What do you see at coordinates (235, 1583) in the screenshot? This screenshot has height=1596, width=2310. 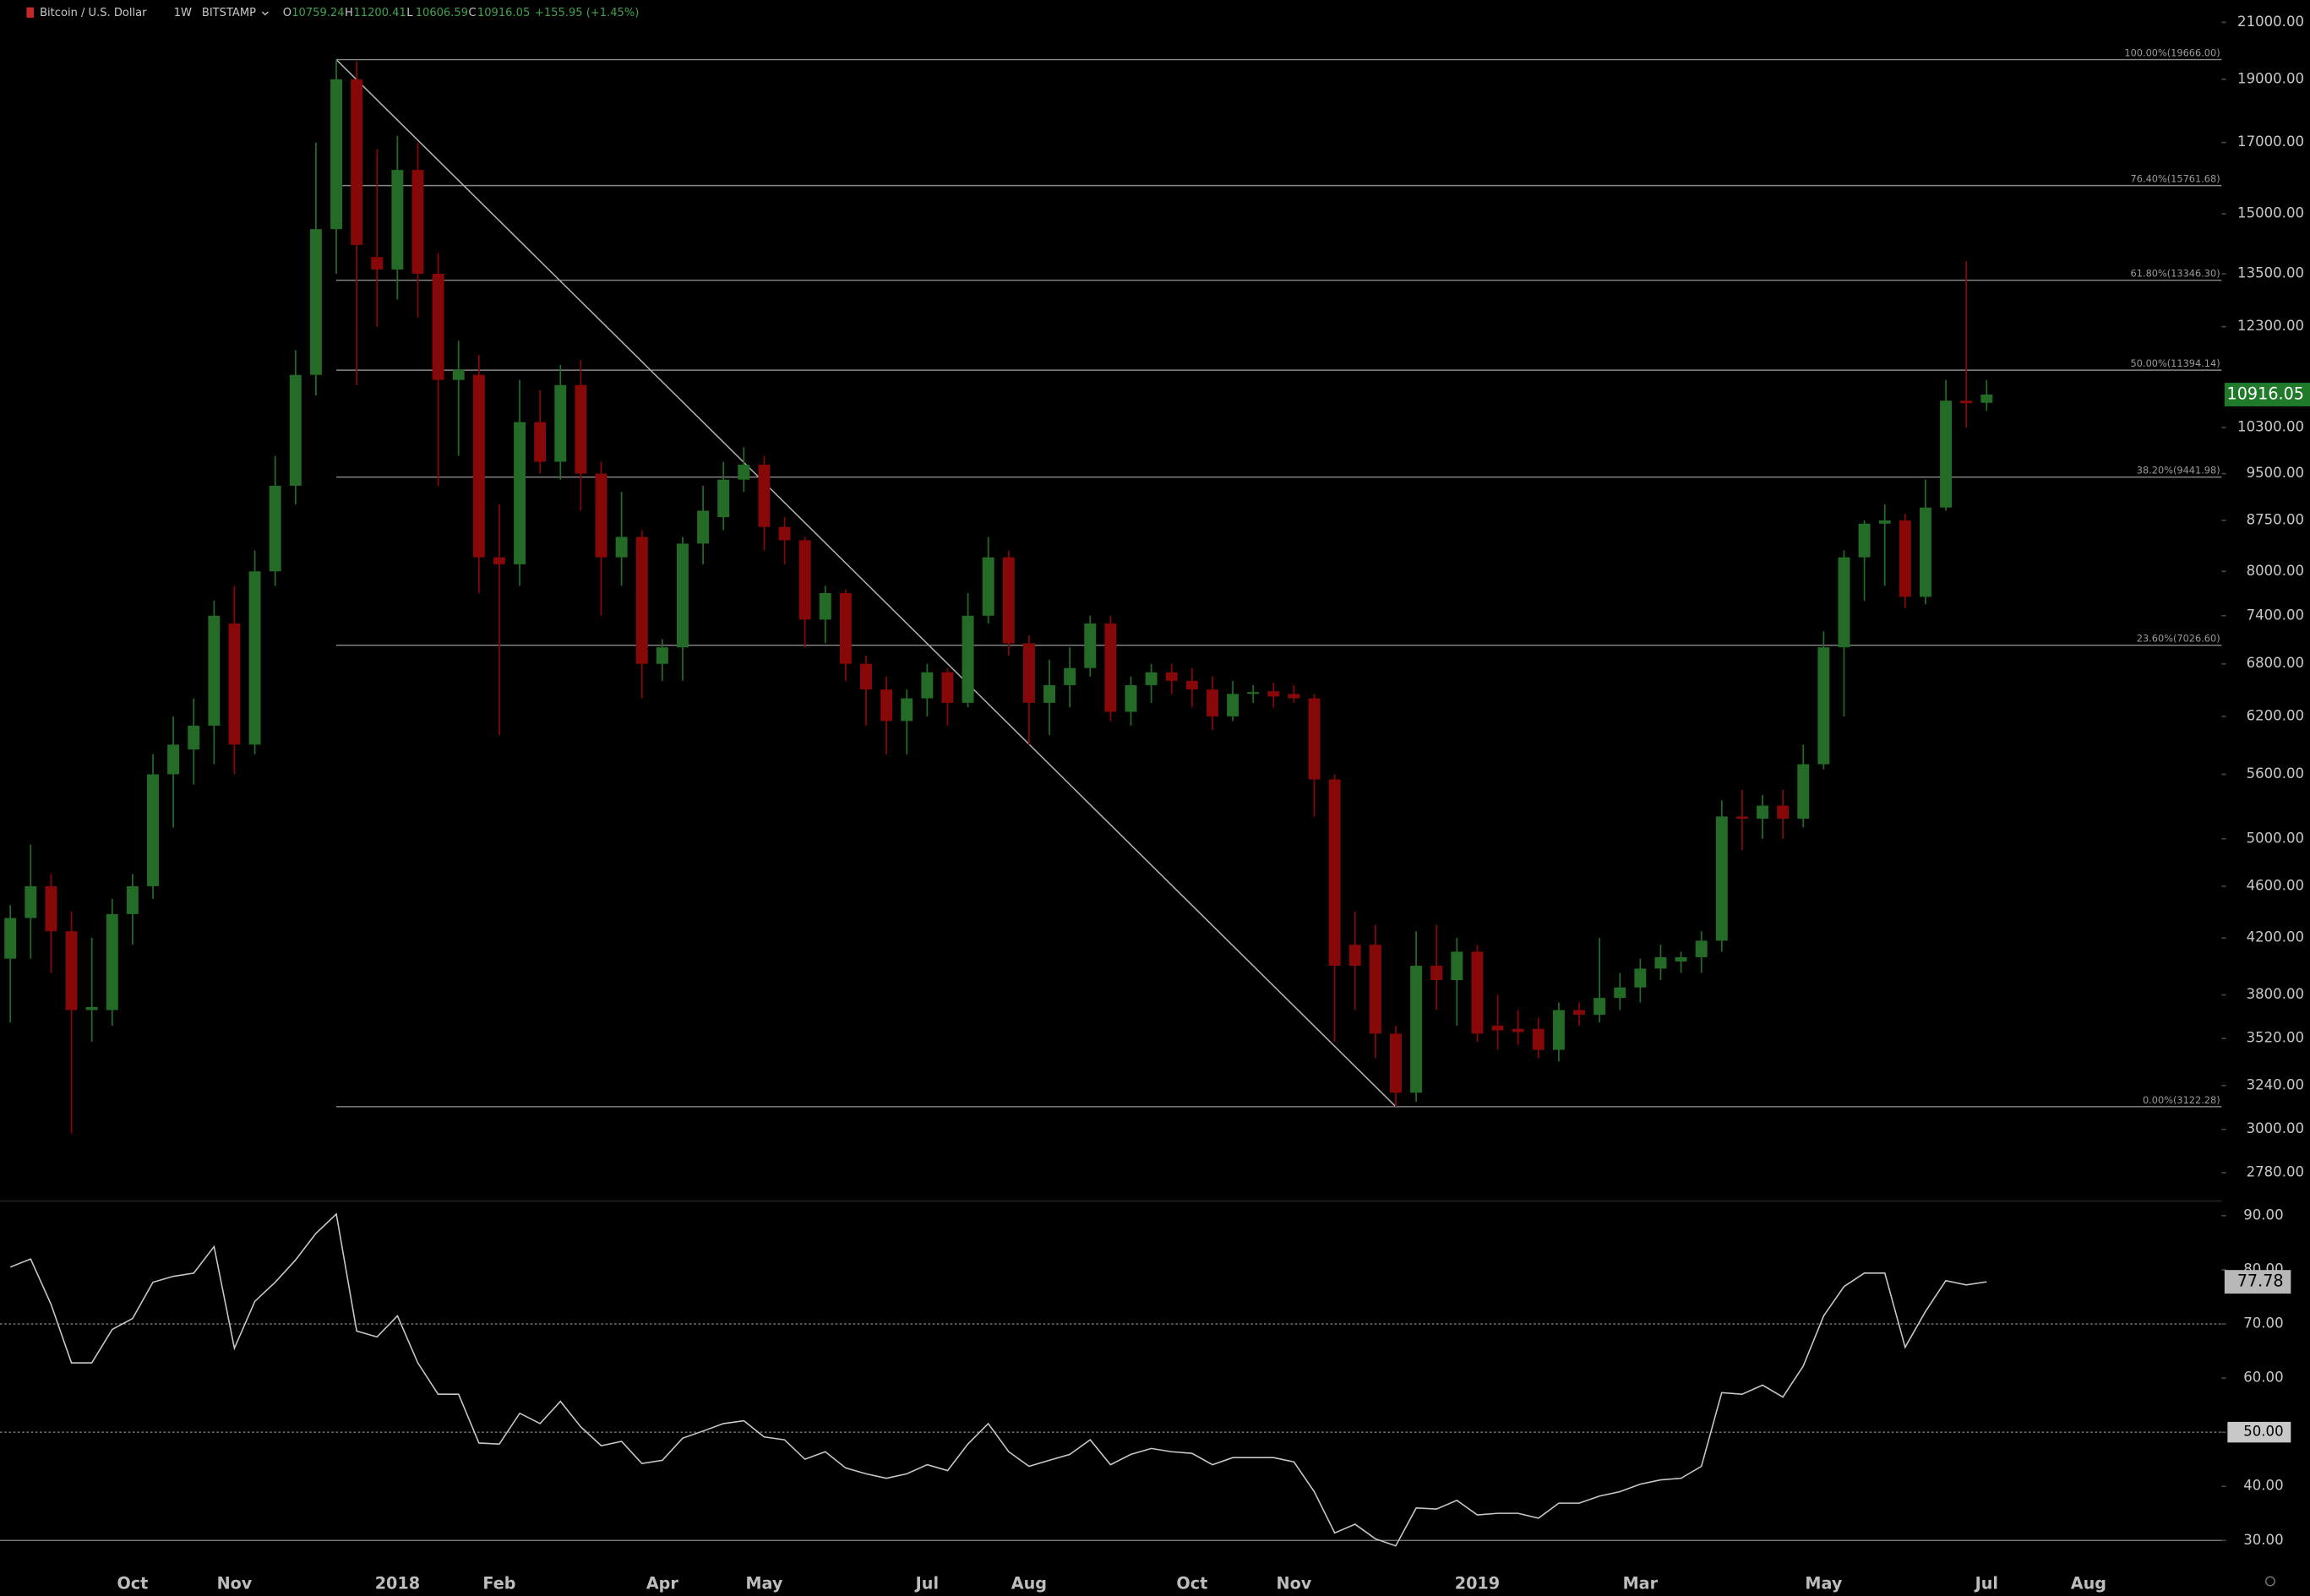 I see `x-tick-label: Nov` at bounding box center [235, 1583].